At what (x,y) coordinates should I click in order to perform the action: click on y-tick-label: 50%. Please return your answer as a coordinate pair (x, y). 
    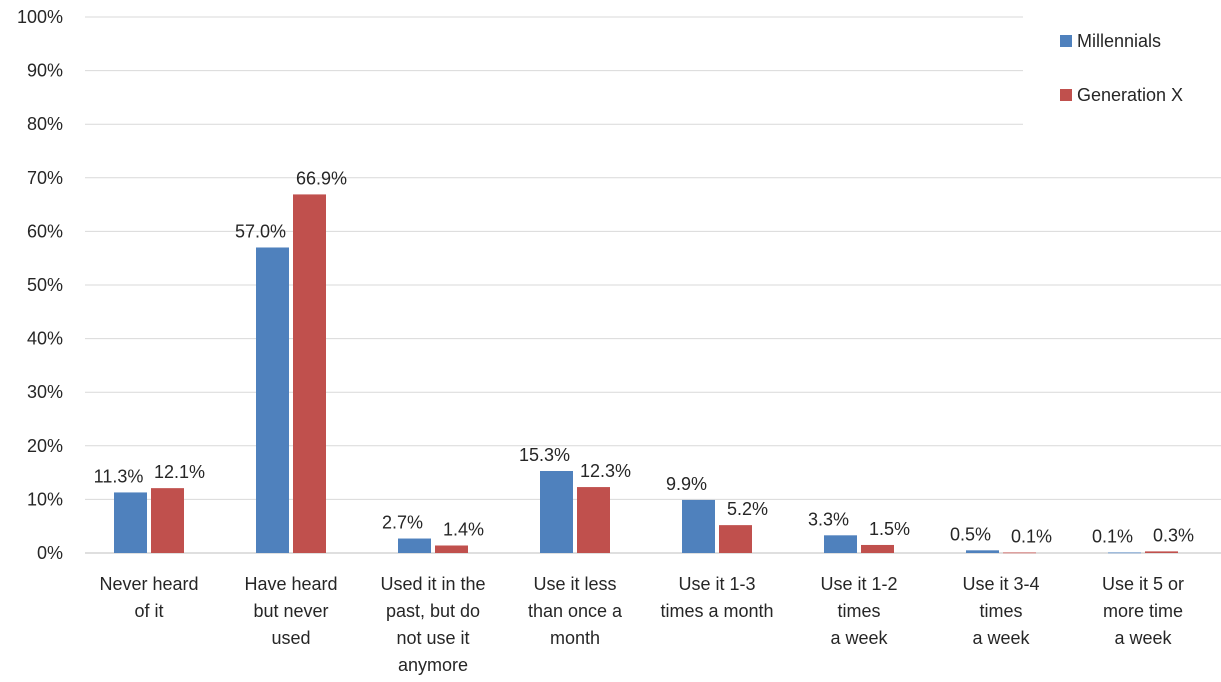
    Looking at the image, I should click on (45, 285).